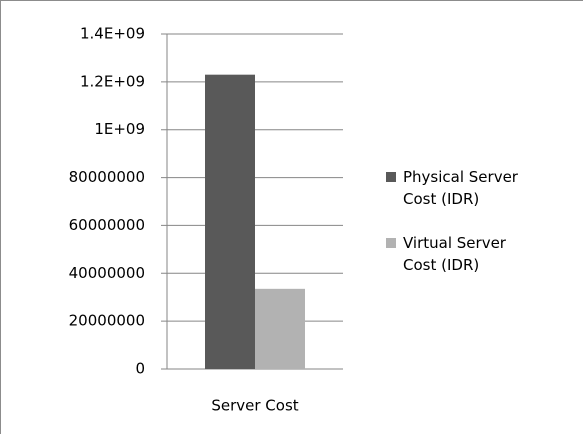  I want to click on legend-item: Physical Server Cost (IDR), so click(456, 188).